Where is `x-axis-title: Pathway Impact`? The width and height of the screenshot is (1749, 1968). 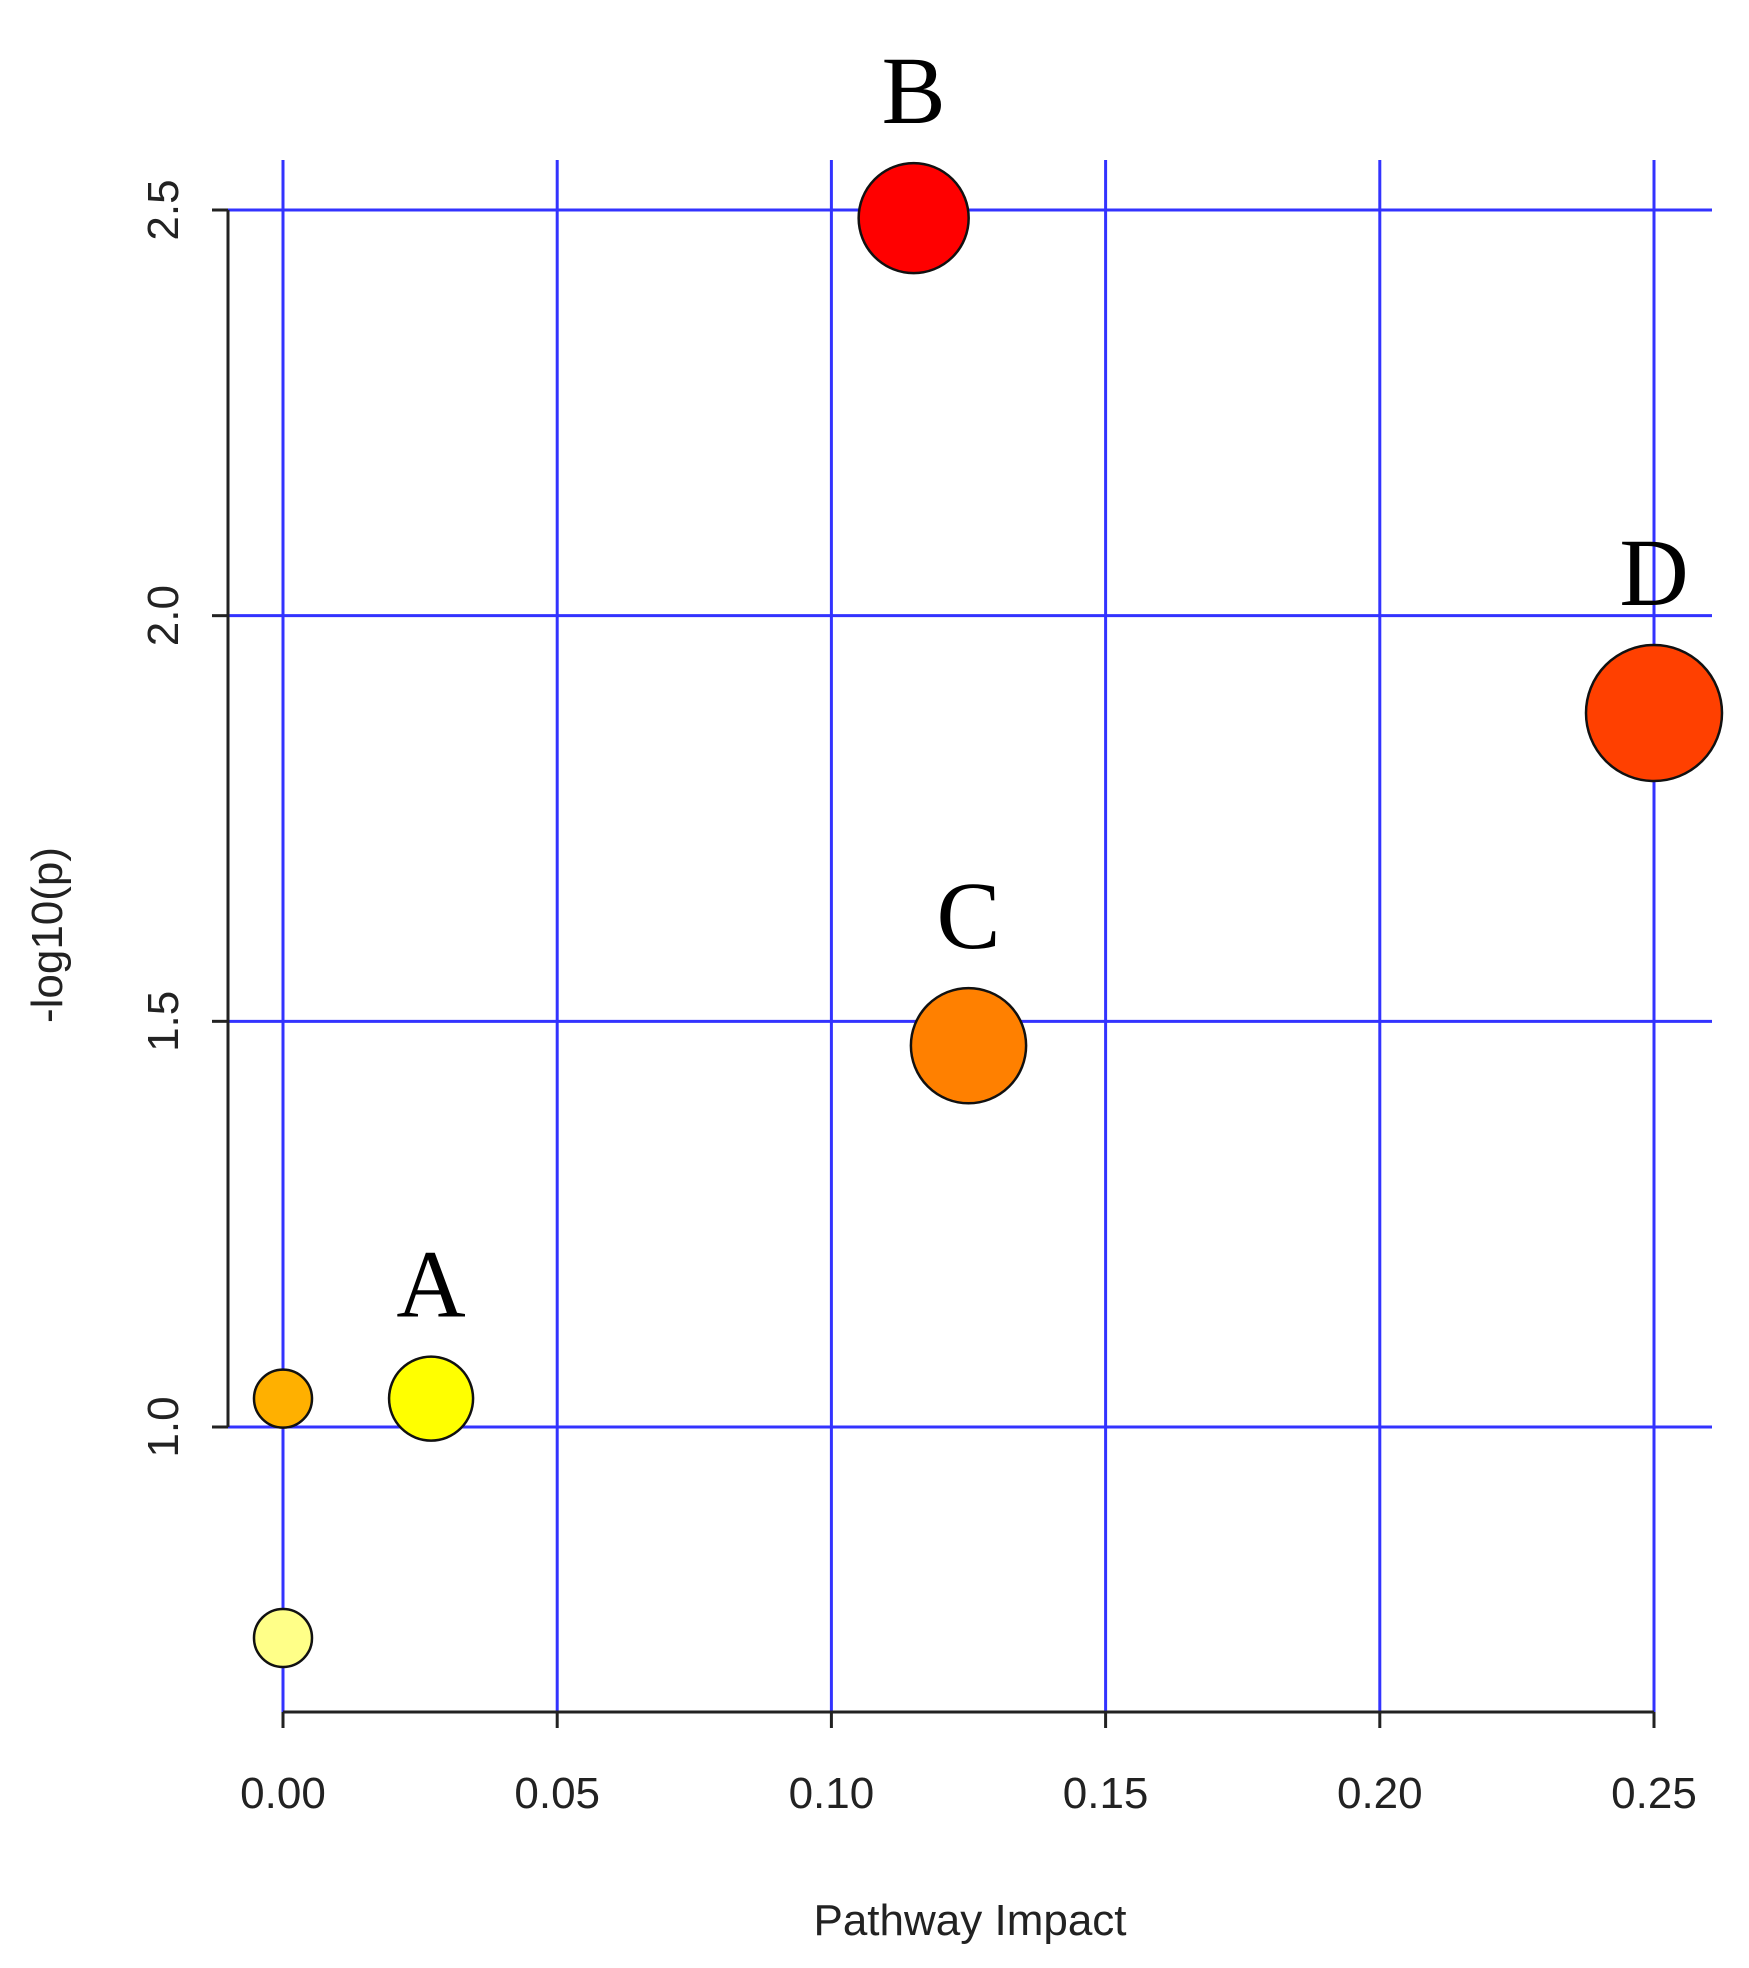
x-axis-title: Pathway Impact is located at coordinates (969, 1920).